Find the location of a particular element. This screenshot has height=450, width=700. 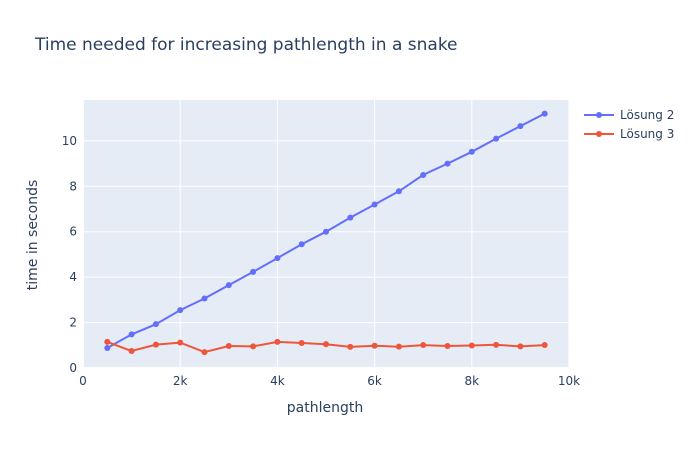

y-tick-label: 4 is located at coordinates (73, 277).